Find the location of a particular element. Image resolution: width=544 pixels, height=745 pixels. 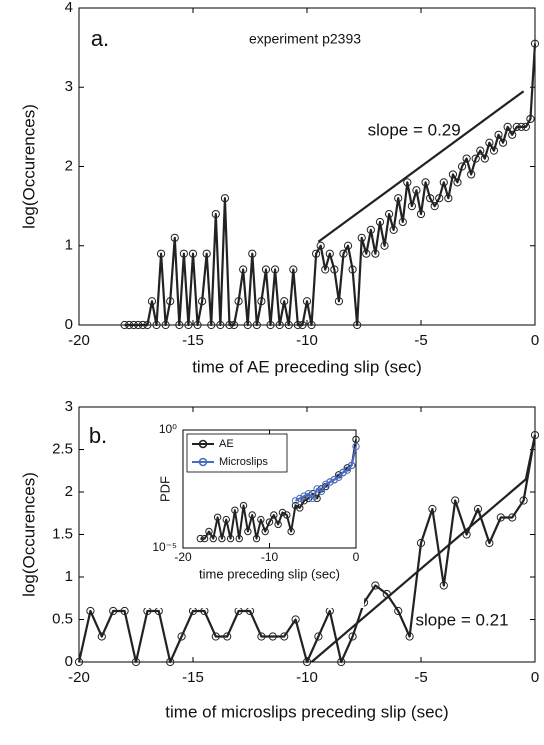

y-tick-label: 1.5 is located at coordinates (62, 533).